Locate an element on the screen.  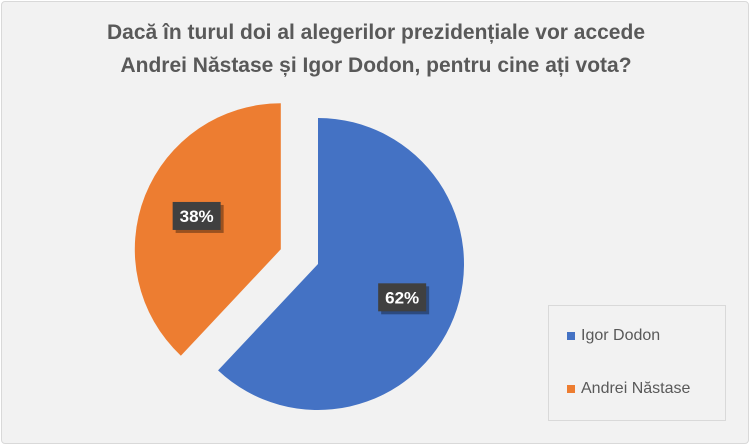
legend-item-igor-dodon: Igor Dodon is located at coordinates (613, 336).